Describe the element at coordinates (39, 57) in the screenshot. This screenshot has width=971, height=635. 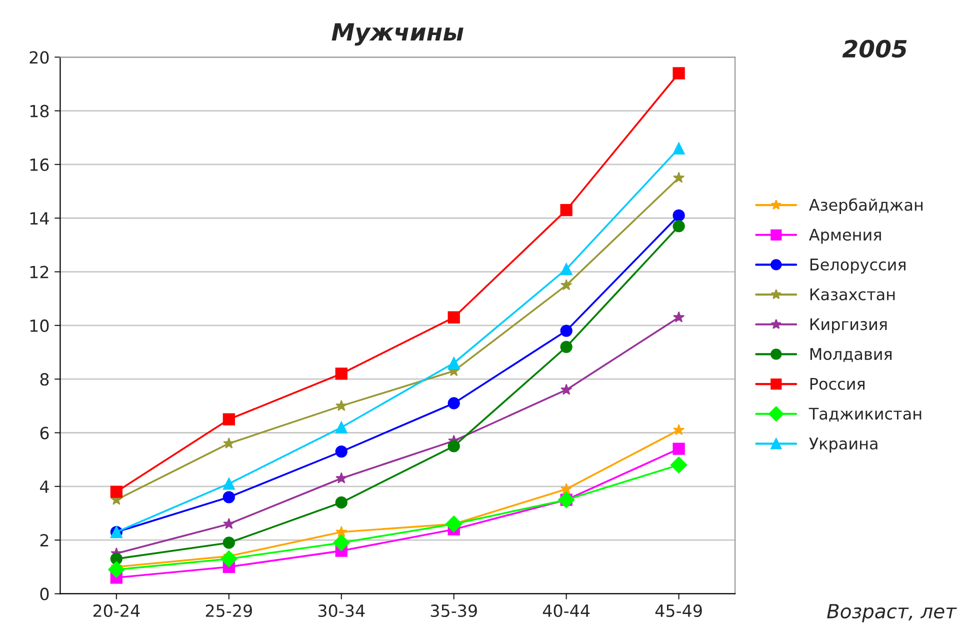
I see `y-tick-label: 20` at that location.